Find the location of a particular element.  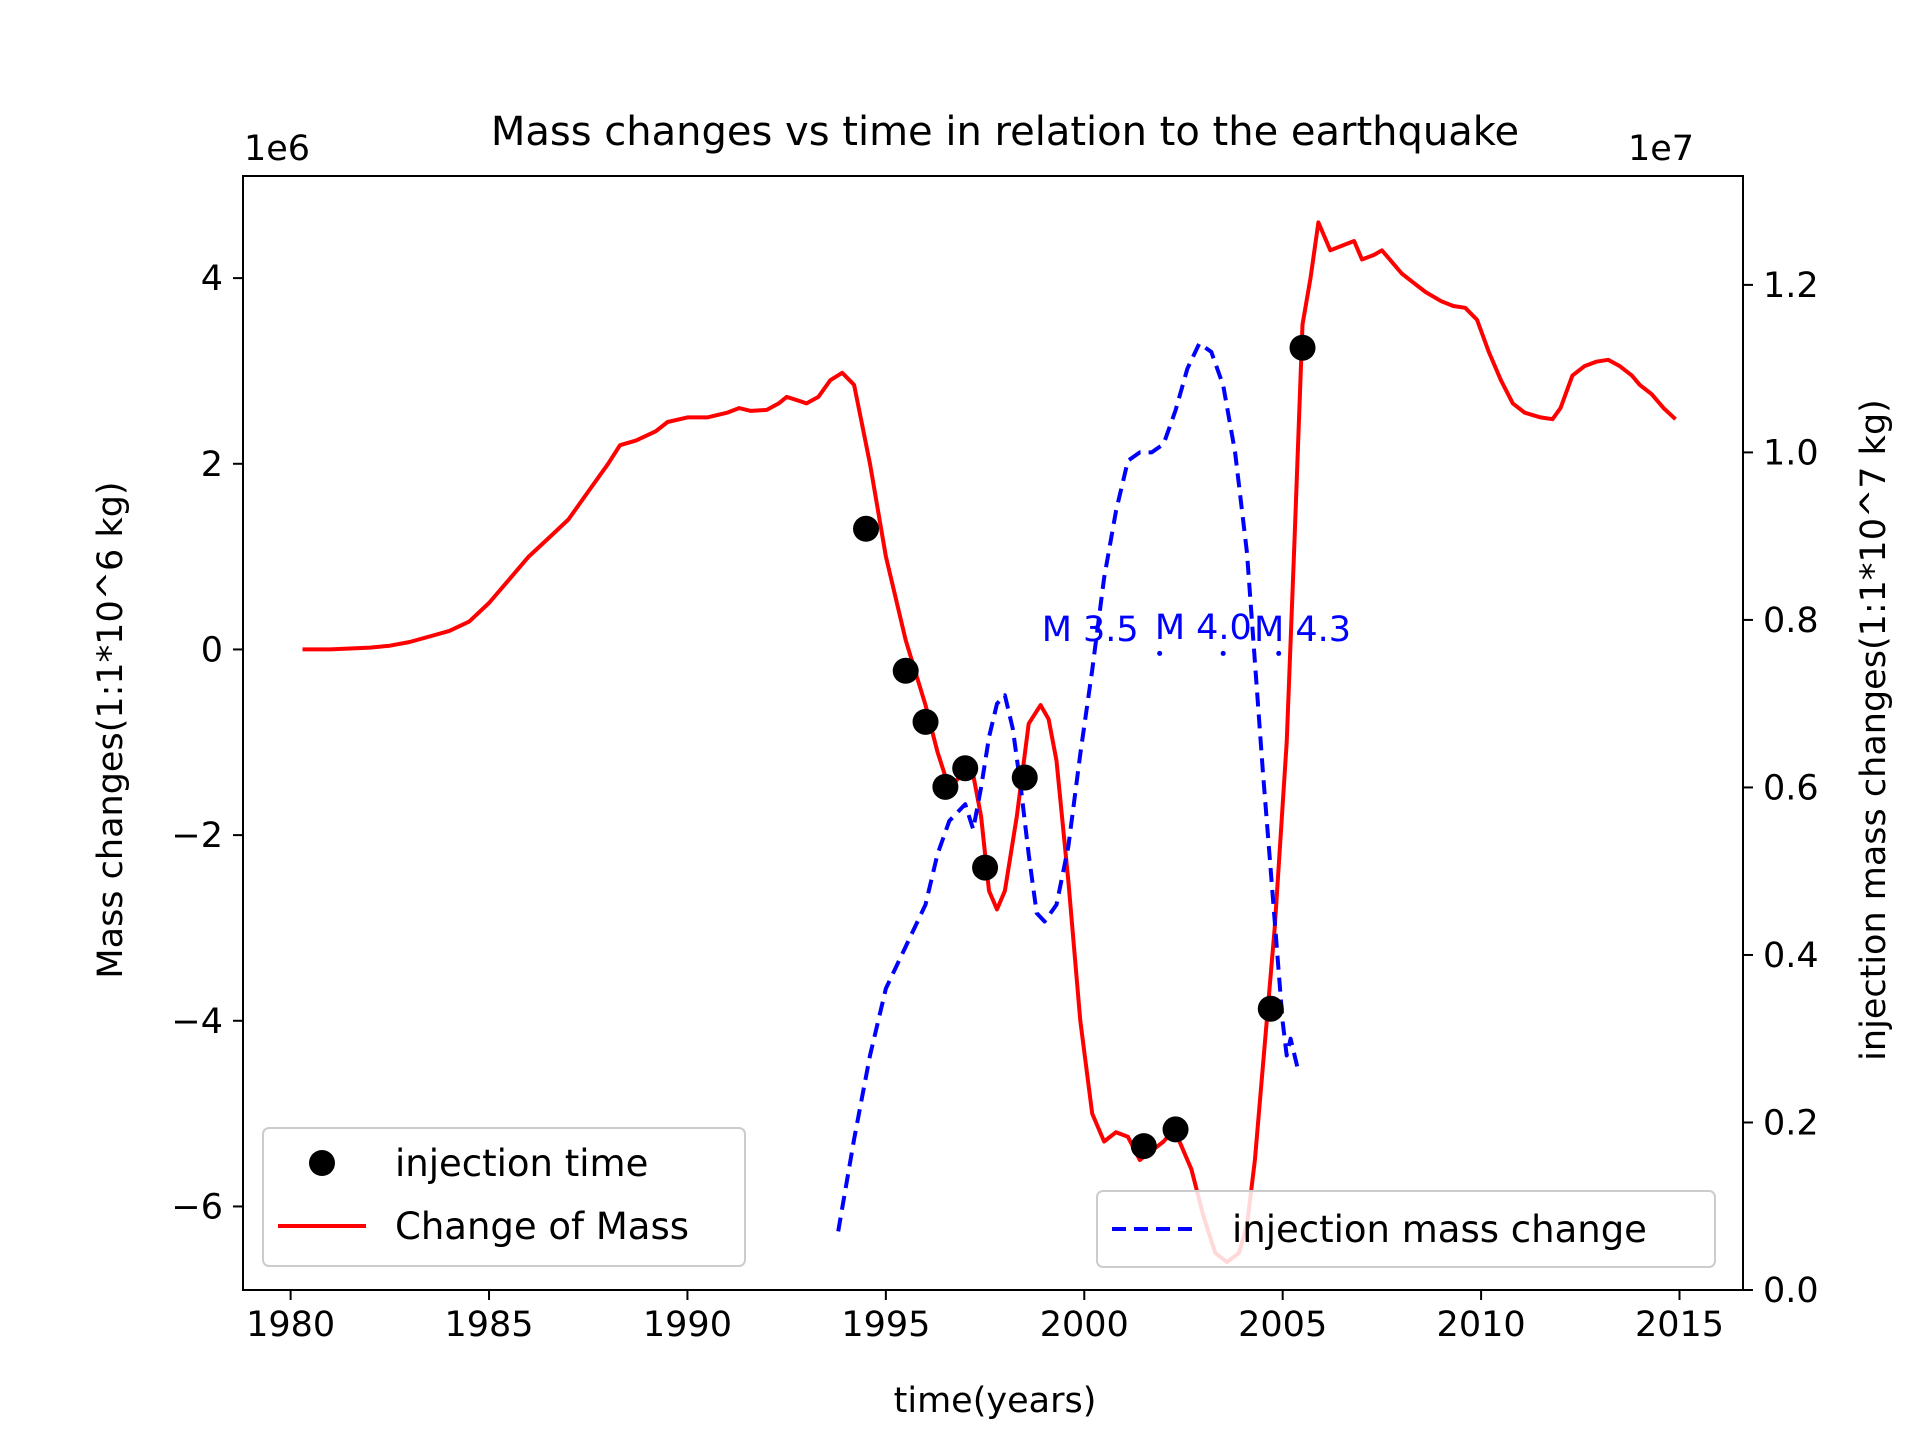

x-tick-label: 2005 is located at coordinates (1282, 1325).